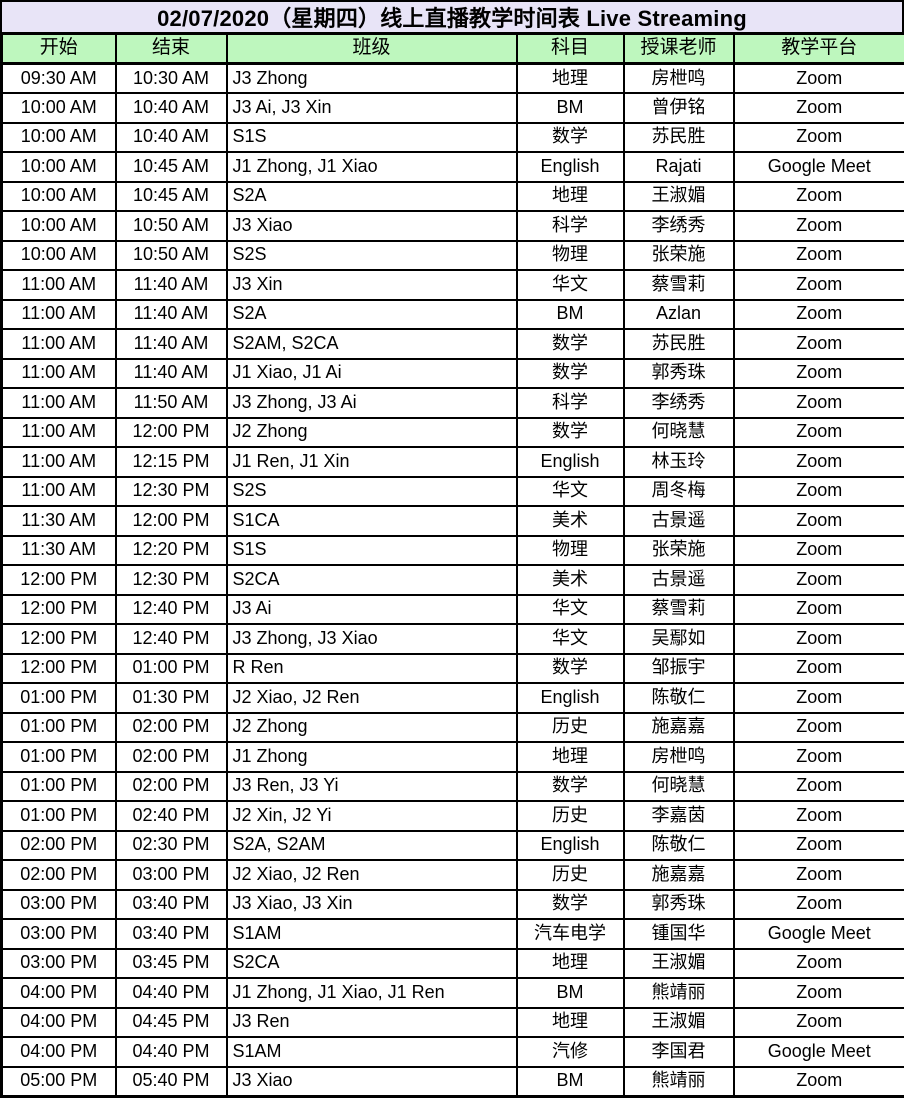  I want to click on cell-end-time: 12:00 PM, so click(171, 521).